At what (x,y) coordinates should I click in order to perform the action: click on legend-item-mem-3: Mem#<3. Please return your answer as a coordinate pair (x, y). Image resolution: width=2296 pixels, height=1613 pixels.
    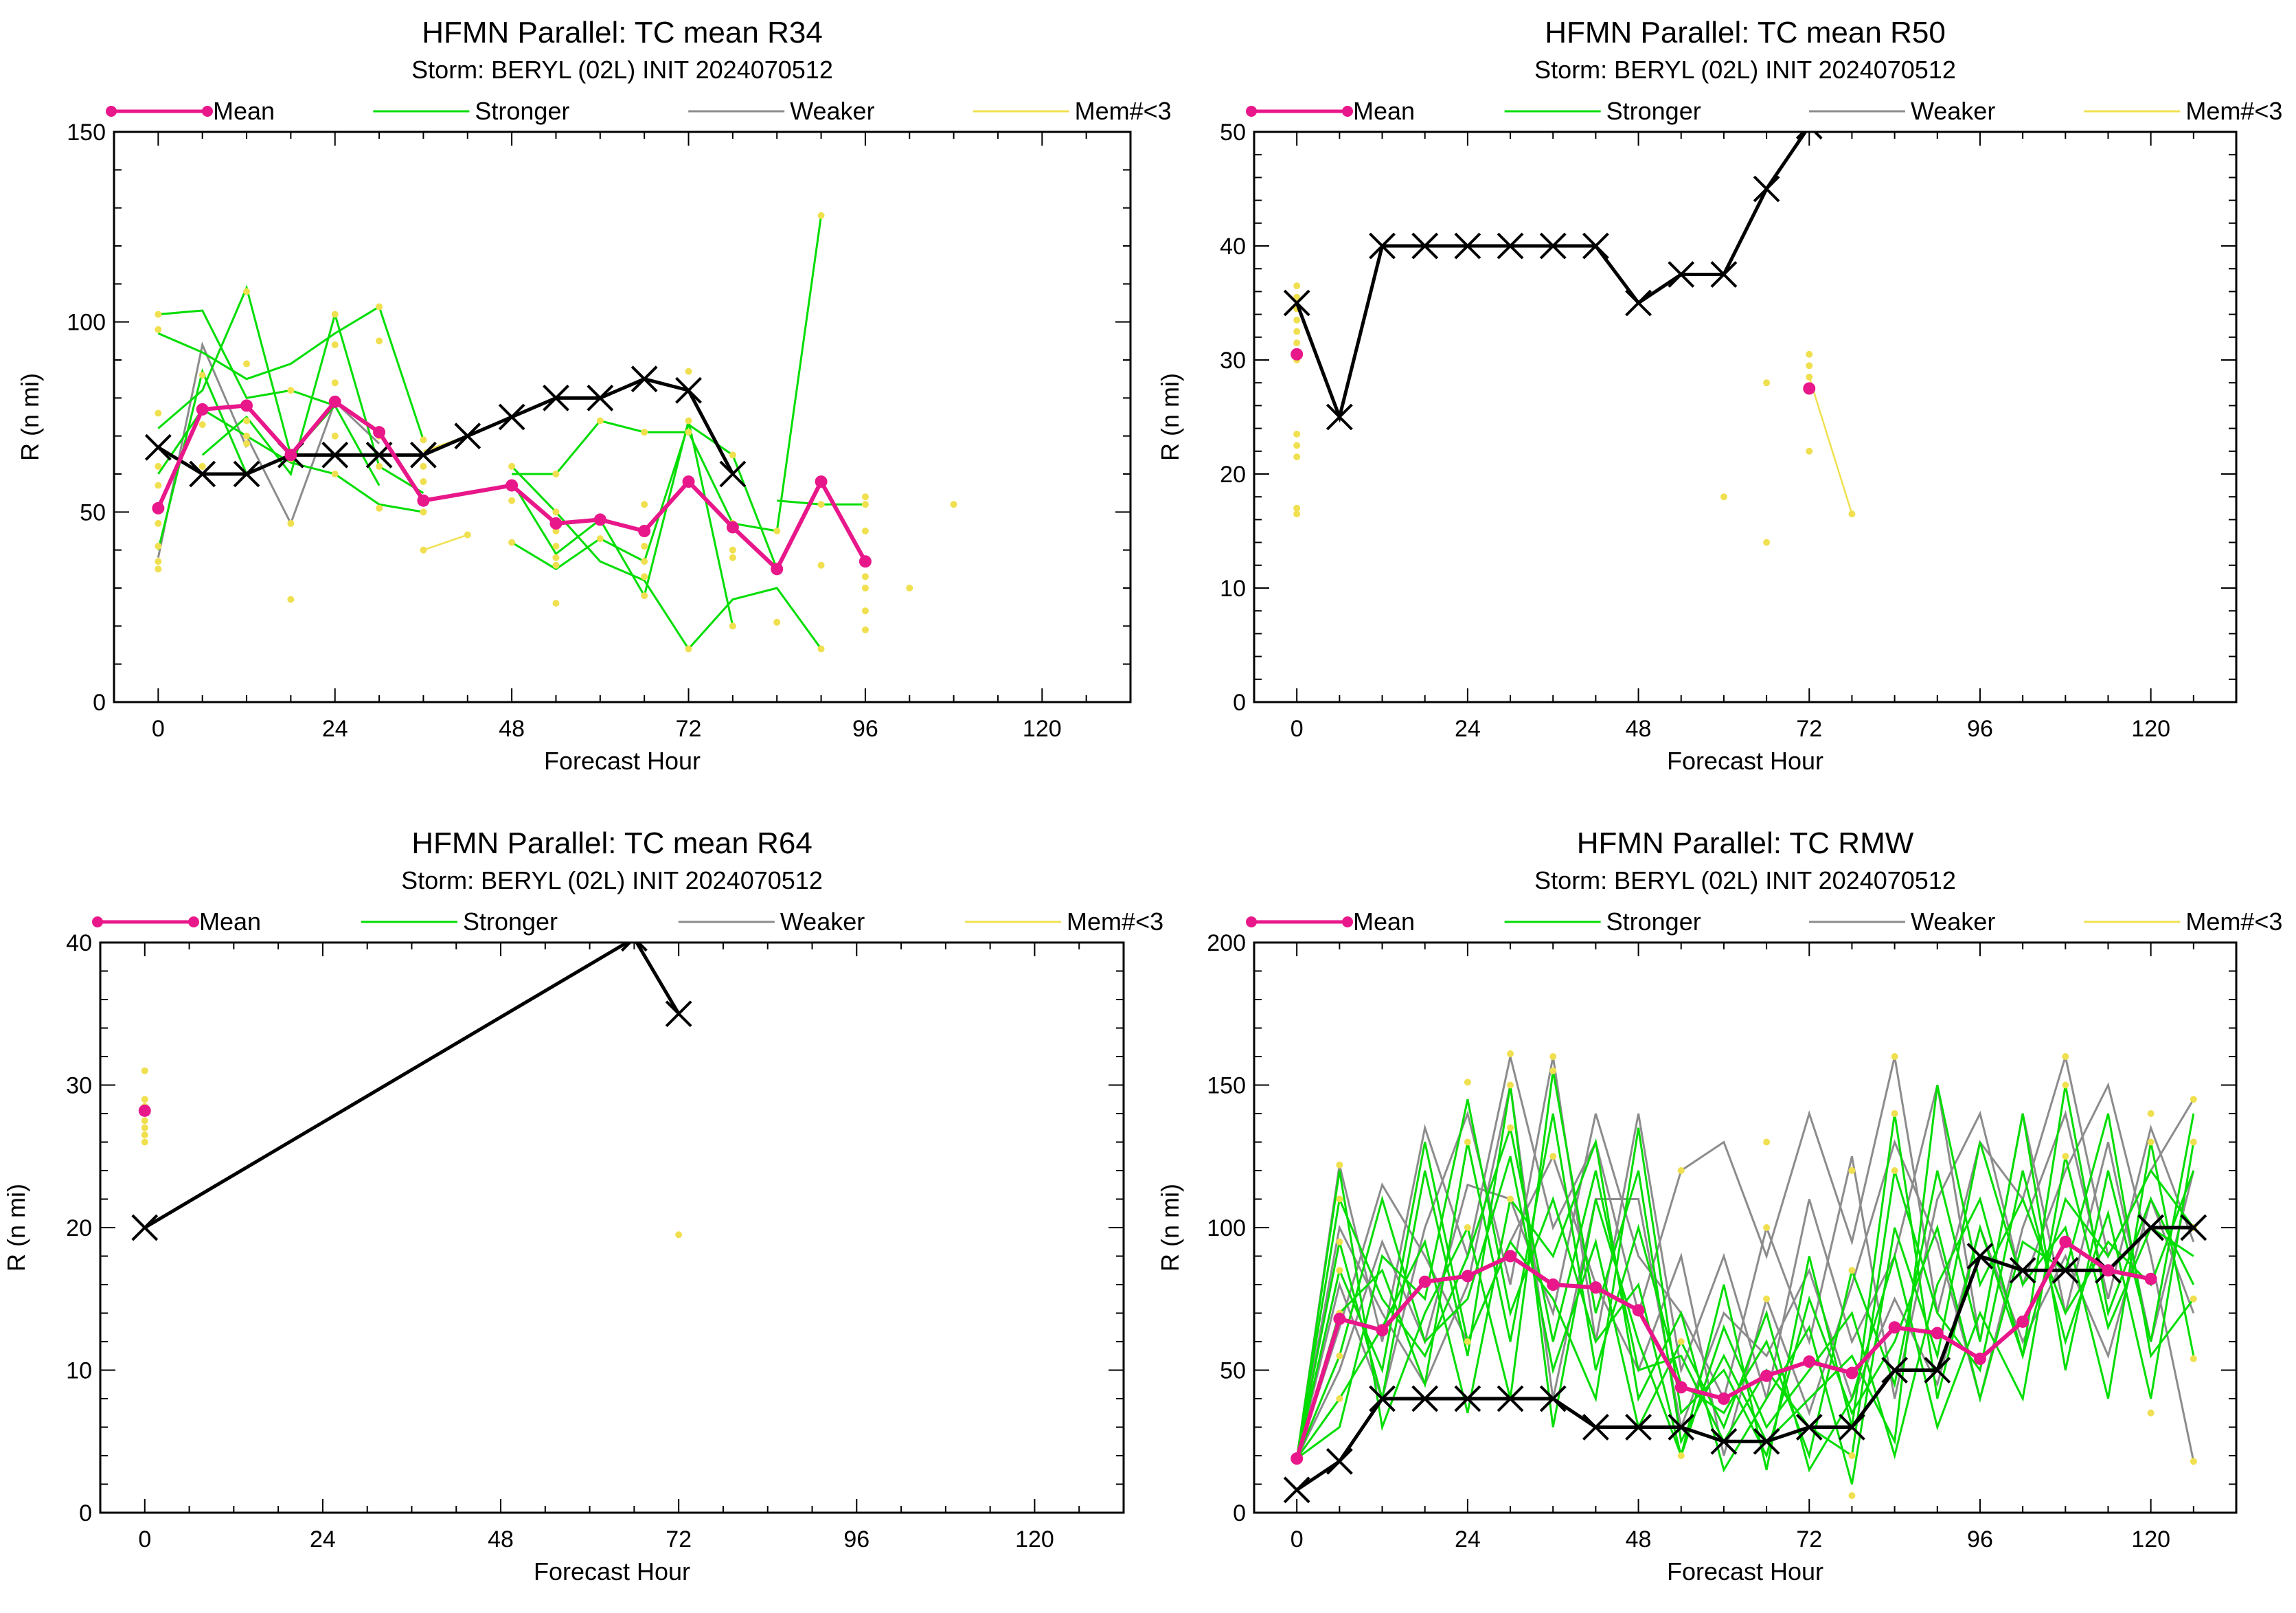
    Looking at the image, I should click on (1064, 921).